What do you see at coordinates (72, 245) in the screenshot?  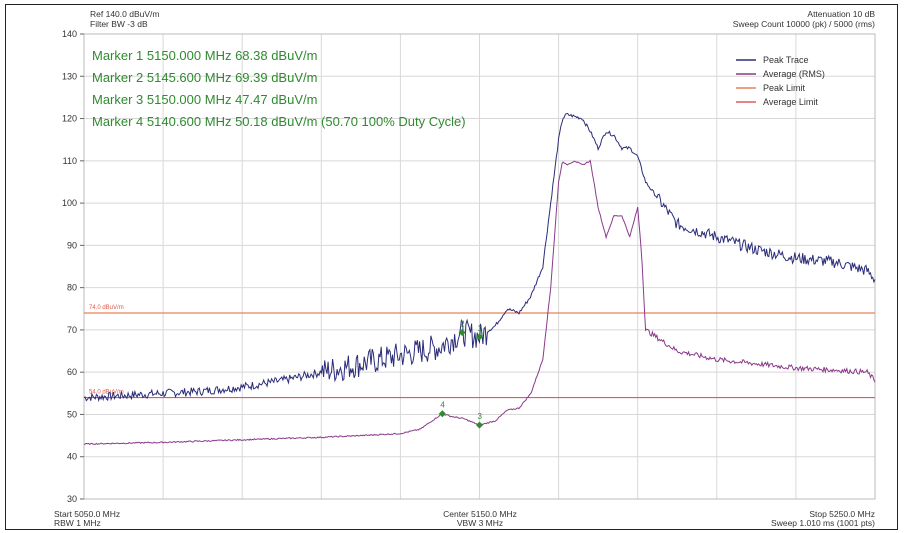 I see `y-tick-label: 90` at bounding box center [72, 245].